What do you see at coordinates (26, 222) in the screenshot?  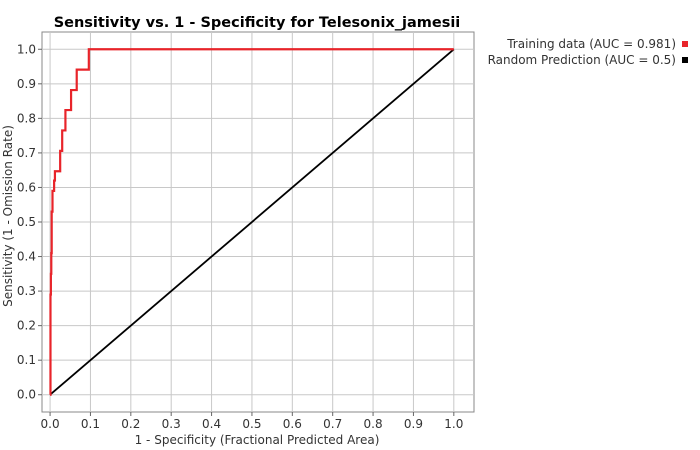 I see `y-tick-label: 0.5` at bounding box center [26, 222].